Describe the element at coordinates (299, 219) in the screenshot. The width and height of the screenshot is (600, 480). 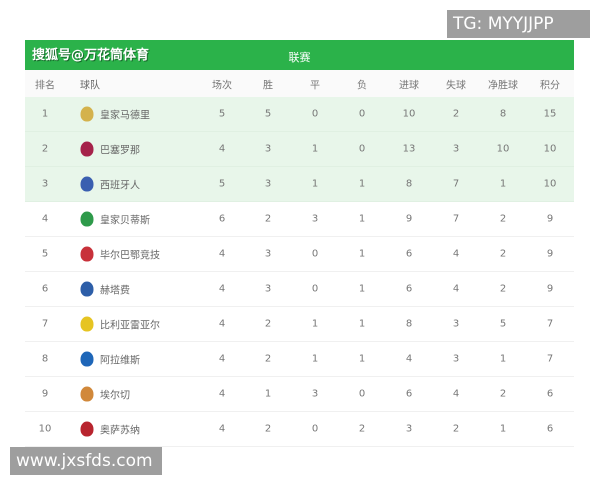
I see `table-row: 皇家贝蒂斯 4 6 2 3 1 9 7 2 9` at that location.